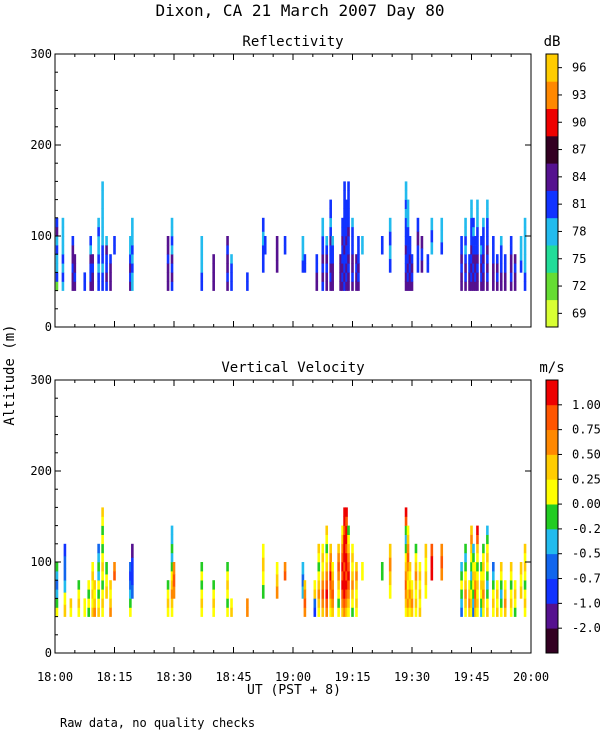  I want to click on velocity-colorbar-label: 0.50, so click(586, 454).